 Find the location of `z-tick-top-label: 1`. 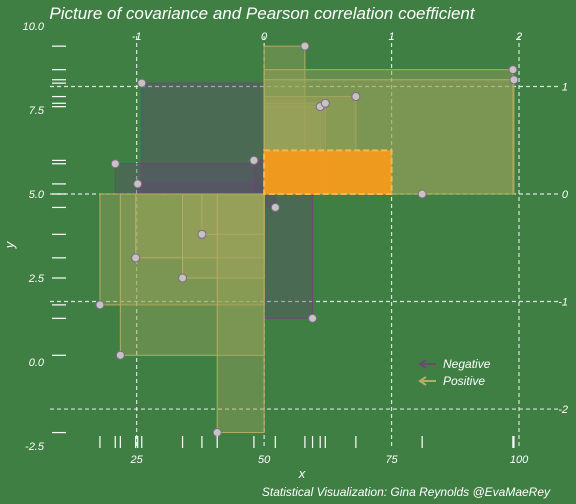

z-tick-top-label: 1 is located at coordinates (392, 37).